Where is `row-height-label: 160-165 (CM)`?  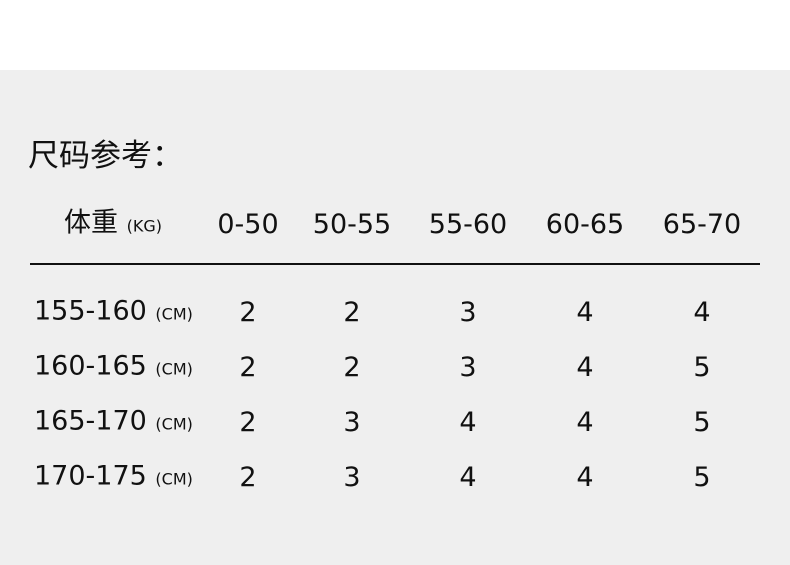 row-height-label: 160-165 (CM) is located at coordinates (113, 368).